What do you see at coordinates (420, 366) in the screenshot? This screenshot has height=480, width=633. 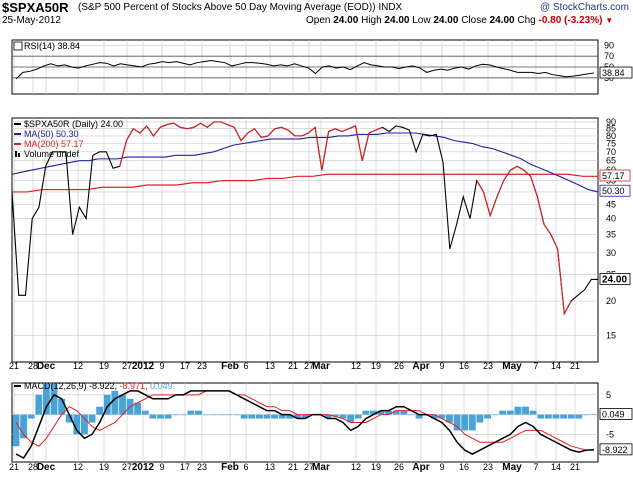 I see `x-tick-label: Apr` at bounding box center [420, 366].